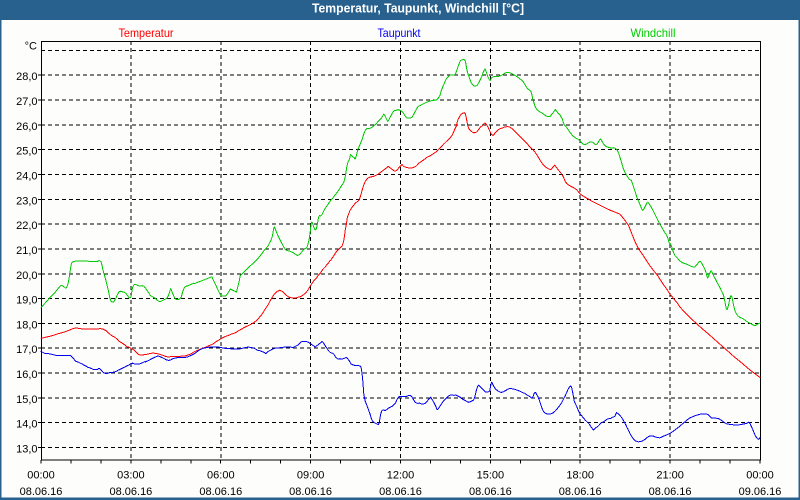 This screenshot has width=800, height=500. I want to click on svg-text: 15,0, so click(26, 400).